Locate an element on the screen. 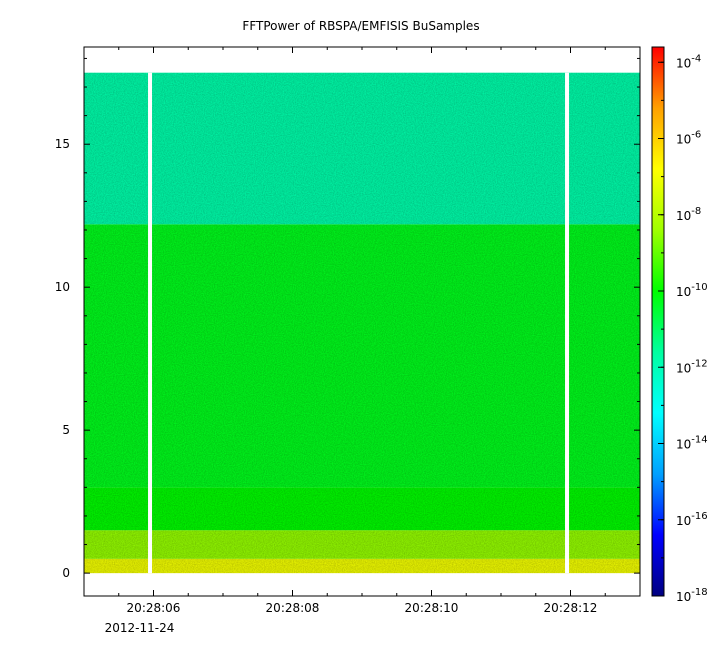 This screenshot has height=656, width=724. colorbar-tick-label: 10⁻⁶ is located at coordinates (688, 138).